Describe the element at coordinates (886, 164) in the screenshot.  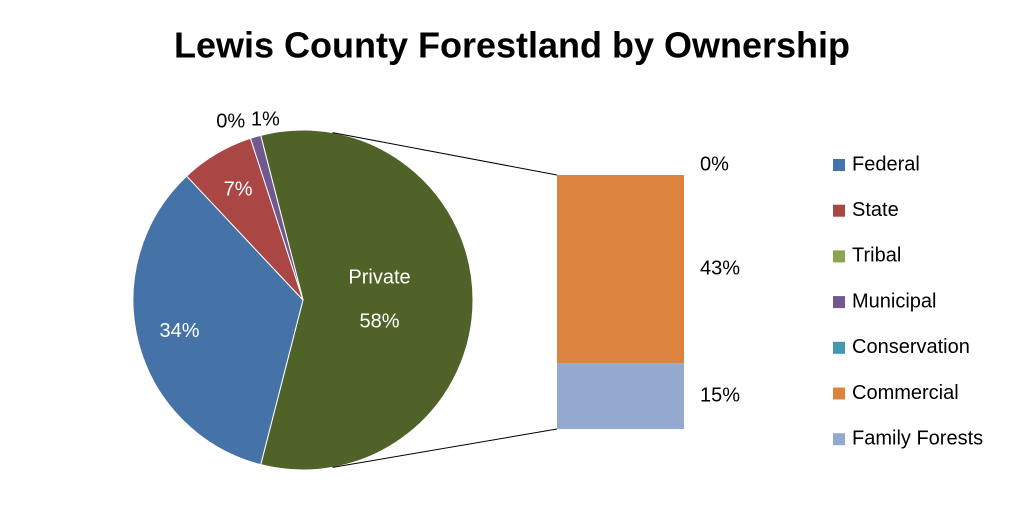
I see `legend-label: Federal` at that location.